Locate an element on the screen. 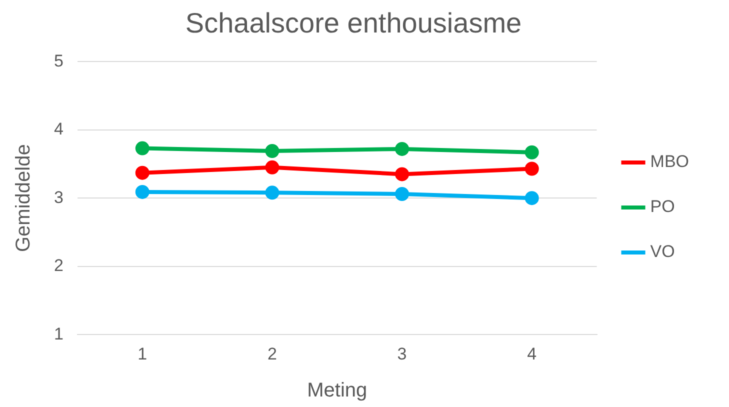 The height and width of the screenshot is (407, 729). x-tick-label: 4 is located at coordinates (532, 354).